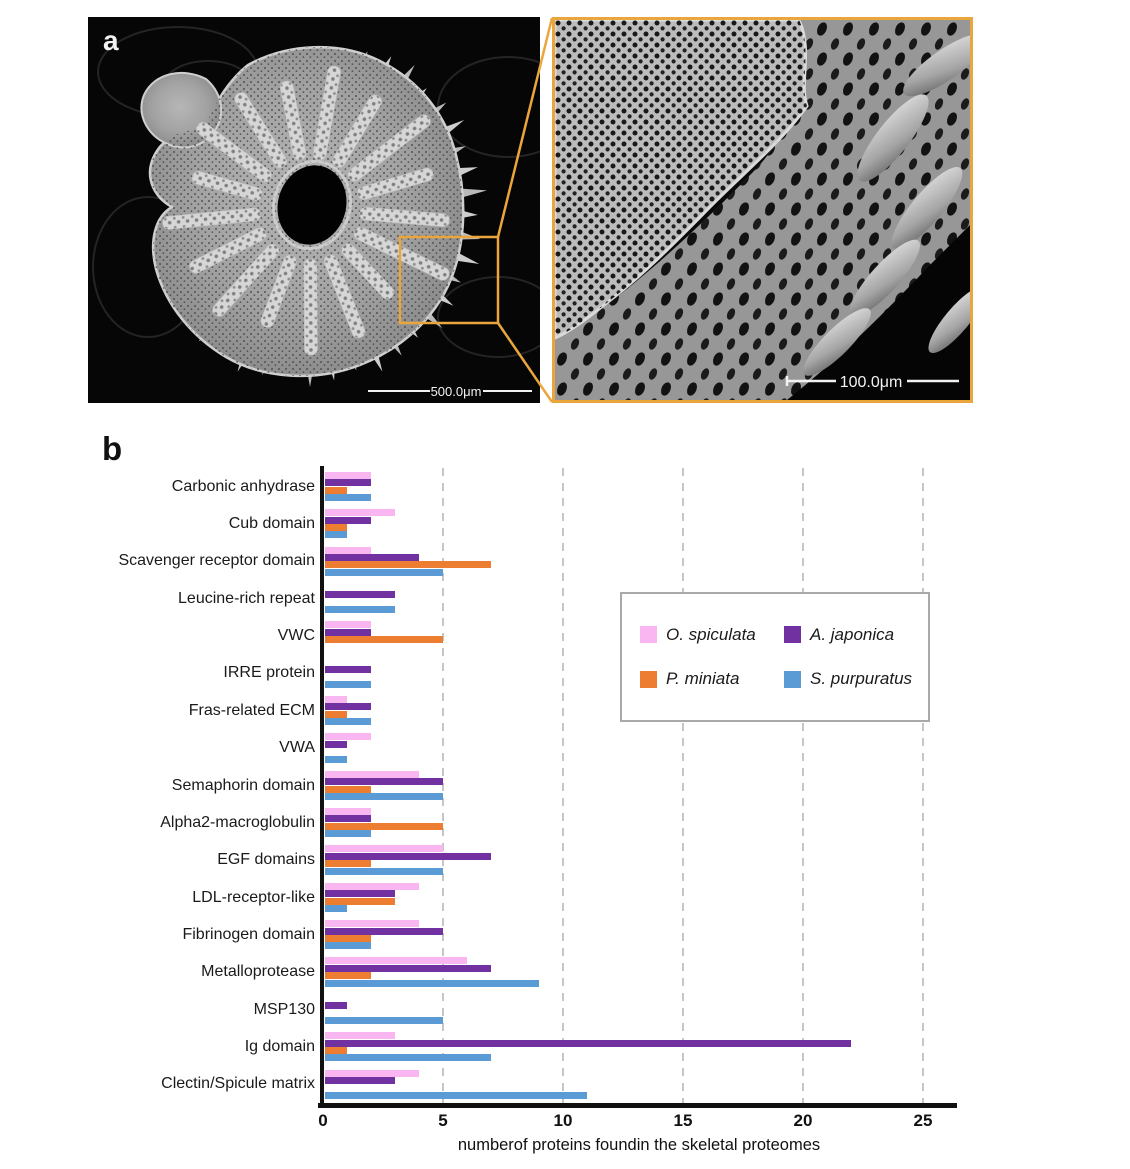 This screenshot has height=1169, width=1130. I want to click on bar-s-purpuratus-fibrinogen-domain, so click(348, 946).